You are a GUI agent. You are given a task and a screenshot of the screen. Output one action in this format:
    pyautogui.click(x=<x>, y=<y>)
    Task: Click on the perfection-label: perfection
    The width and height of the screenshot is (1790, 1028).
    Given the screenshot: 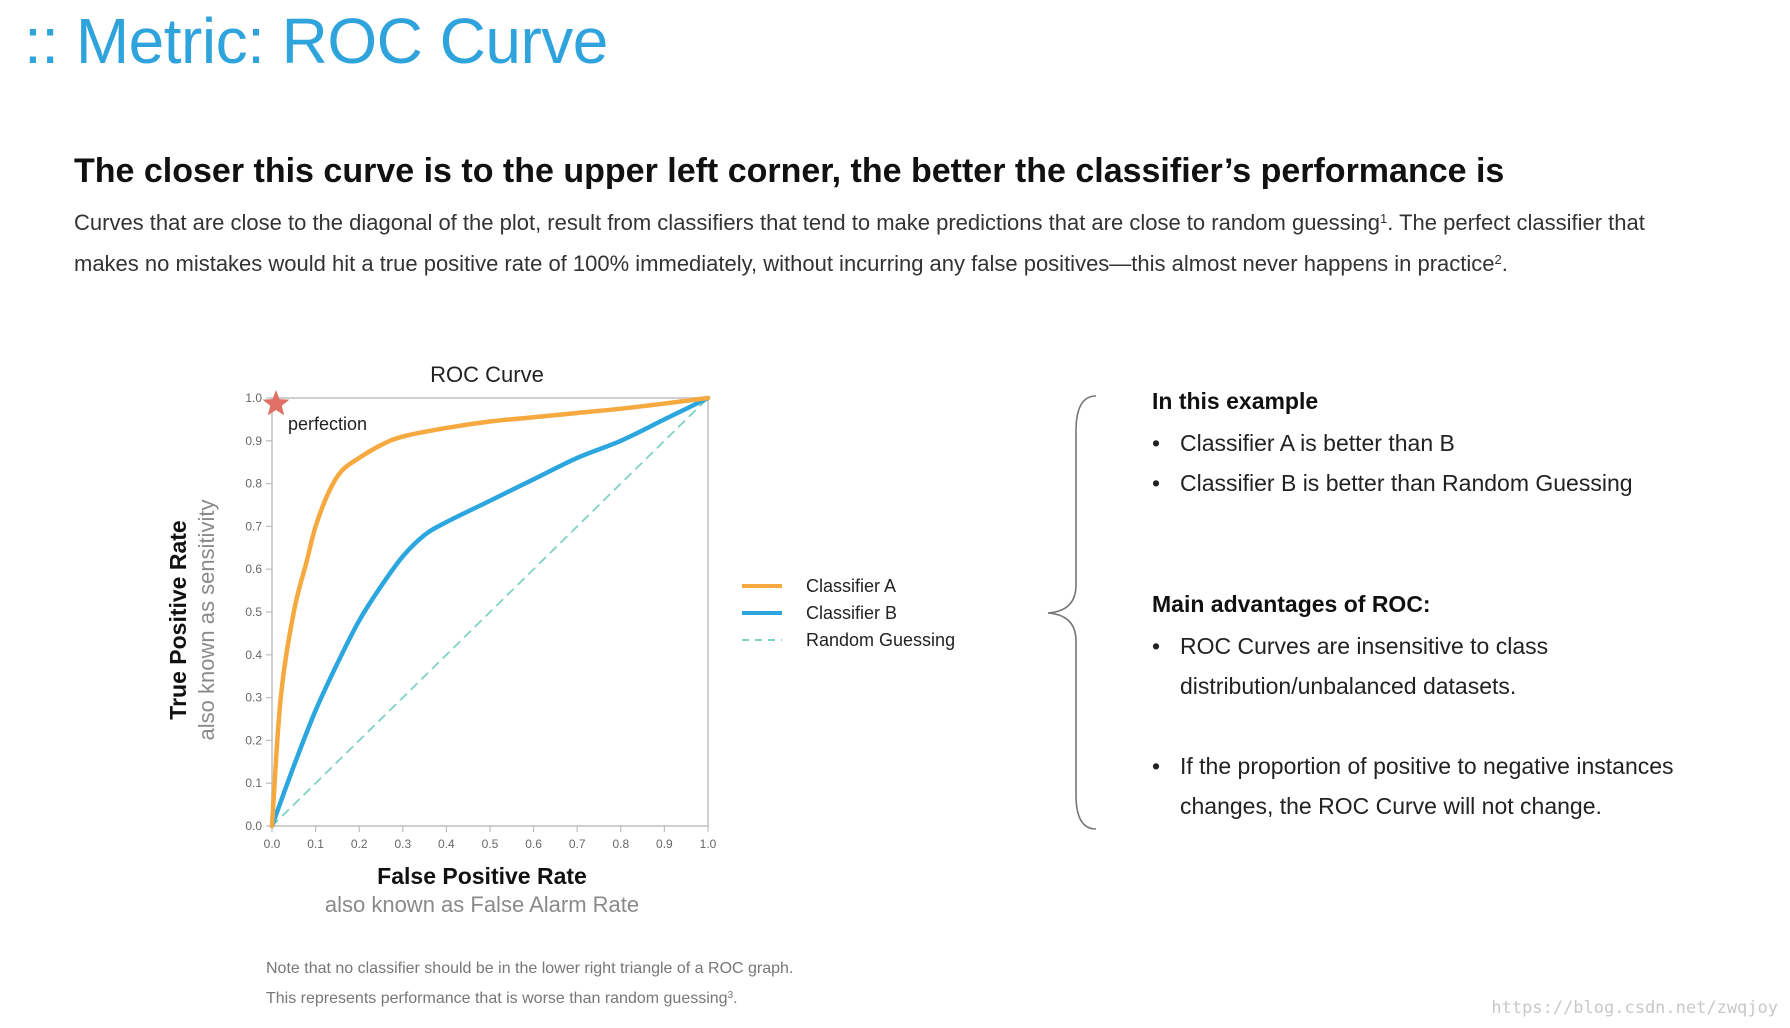 What is the action you would take?
    pyautogui.click(x=327, y=424)
    